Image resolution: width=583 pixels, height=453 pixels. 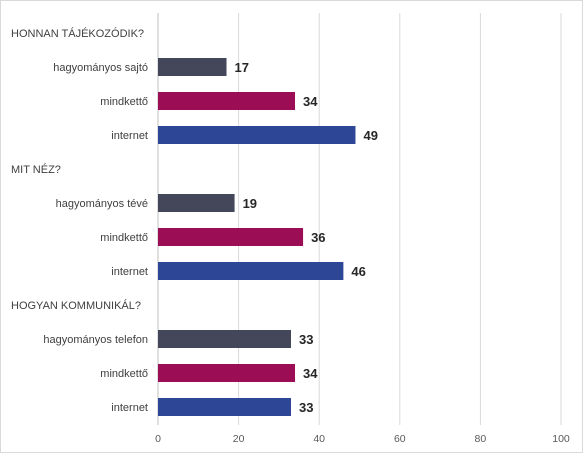 I want to click on x-tick-label: 80, so click(x=481, y=439).